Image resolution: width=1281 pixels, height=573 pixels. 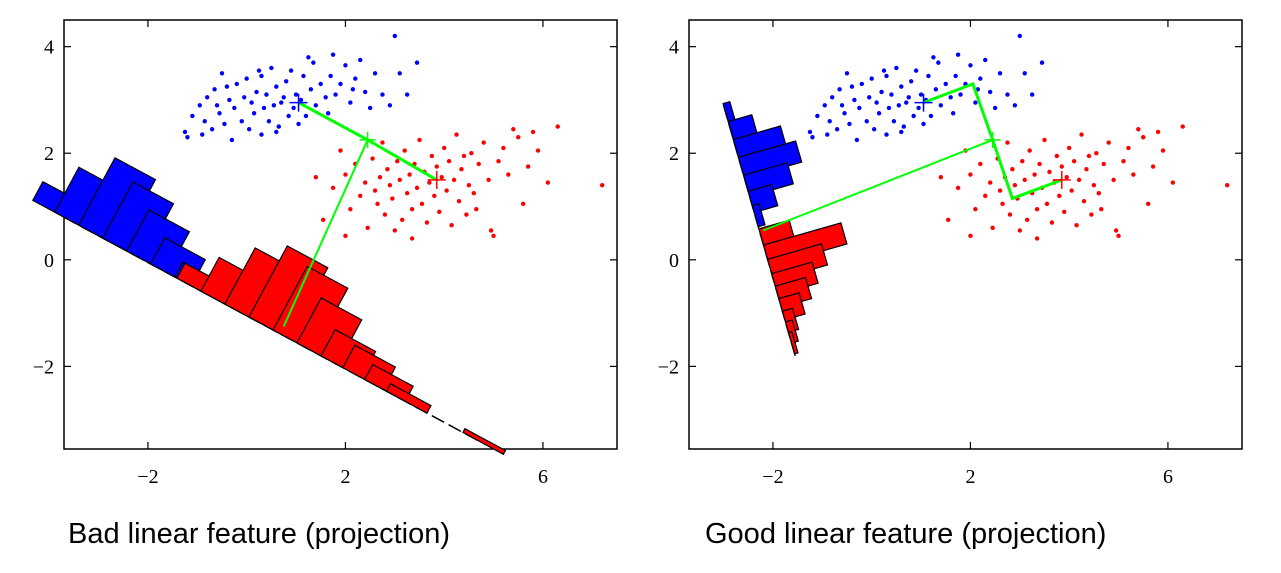 What do you see at coordinates (668, 367) in the screenshot?
I see `y-tick-label: −2` at bounding box center [668, 367].